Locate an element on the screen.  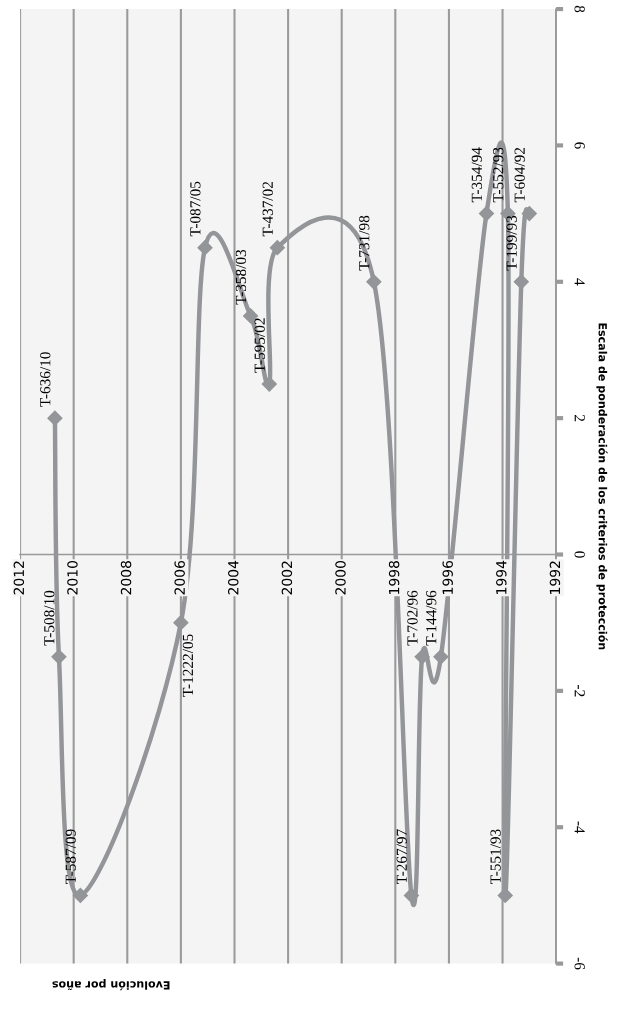
annotation: T-087/05 is located at coordinates (195, 209).